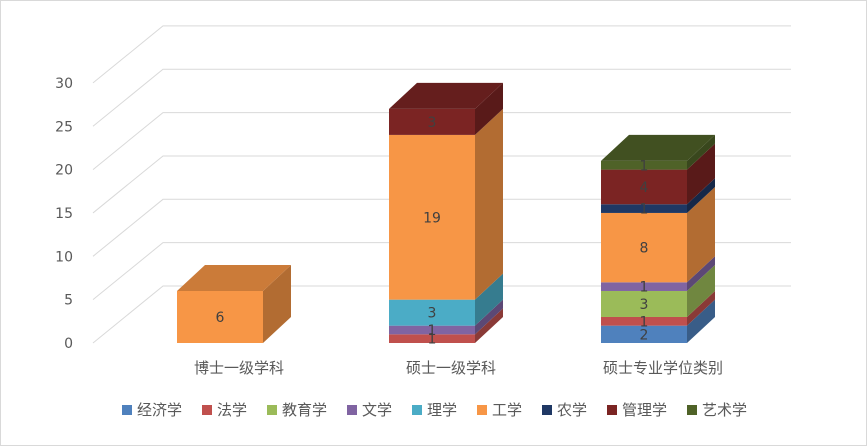 The width and height of the screenshot is (867, 447). I want to click on y-tick-label: 15, so click(64, 214).